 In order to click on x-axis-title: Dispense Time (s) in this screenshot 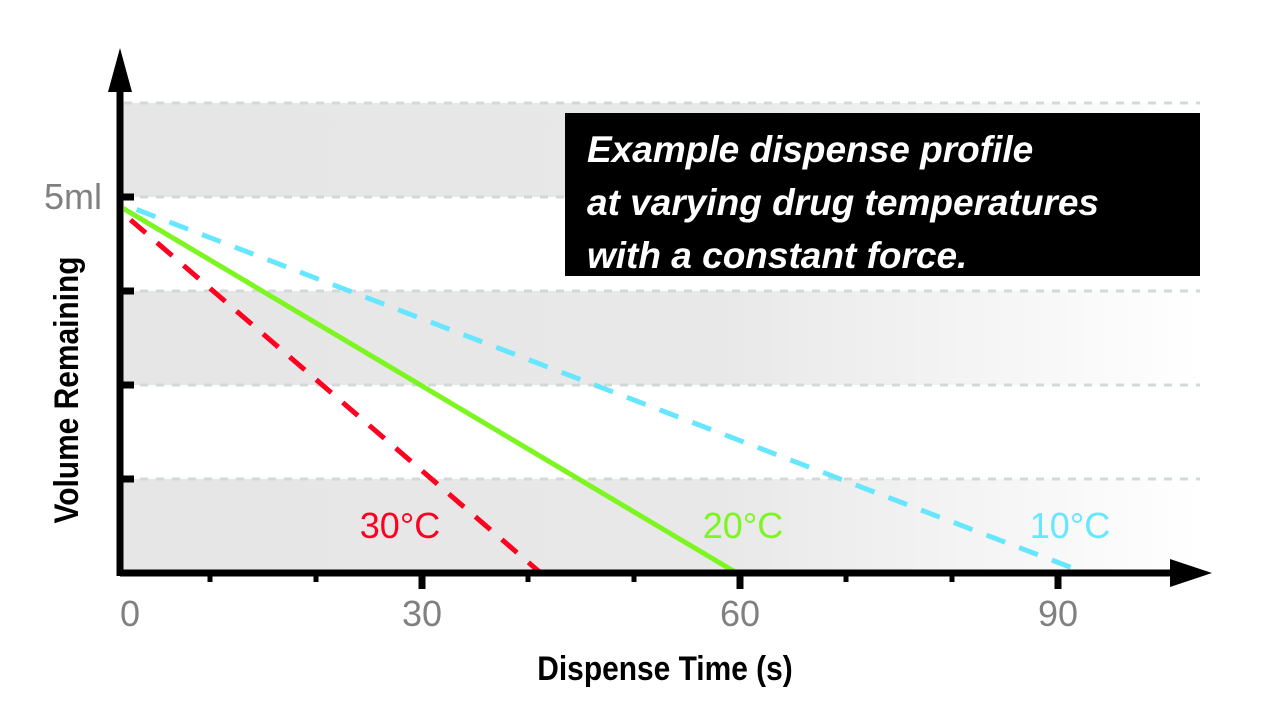, I will do `click(664, 668)`.